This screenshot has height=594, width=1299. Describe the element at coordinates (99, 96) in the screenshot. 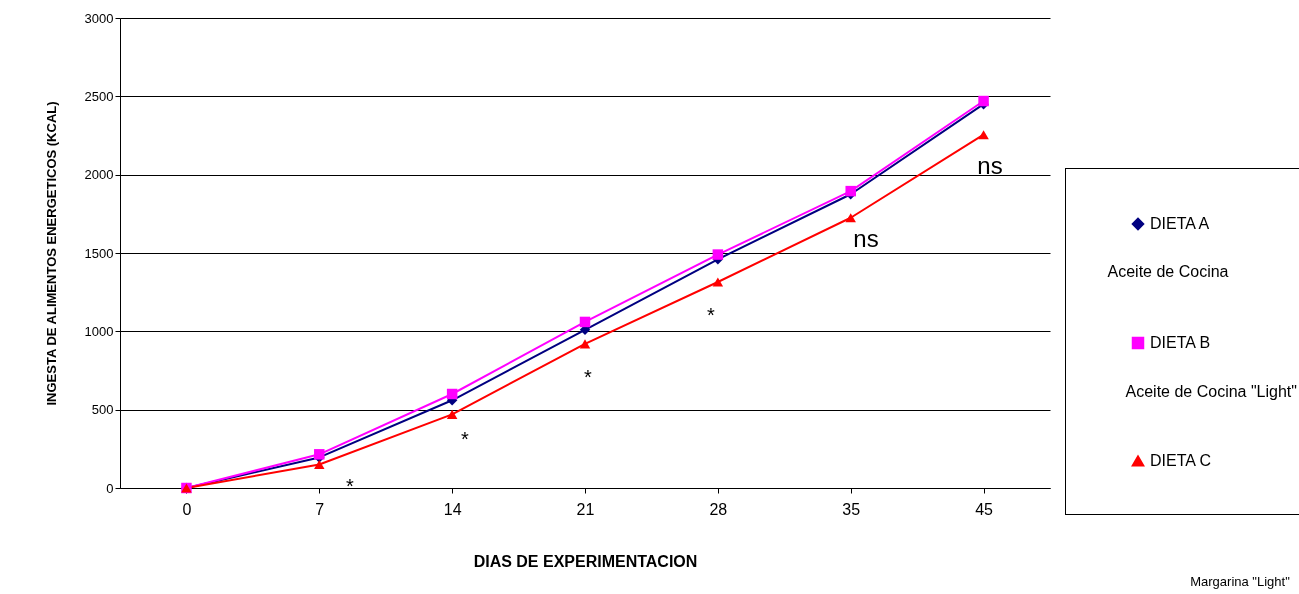

I see `y-tick-label: 2500` at that location.